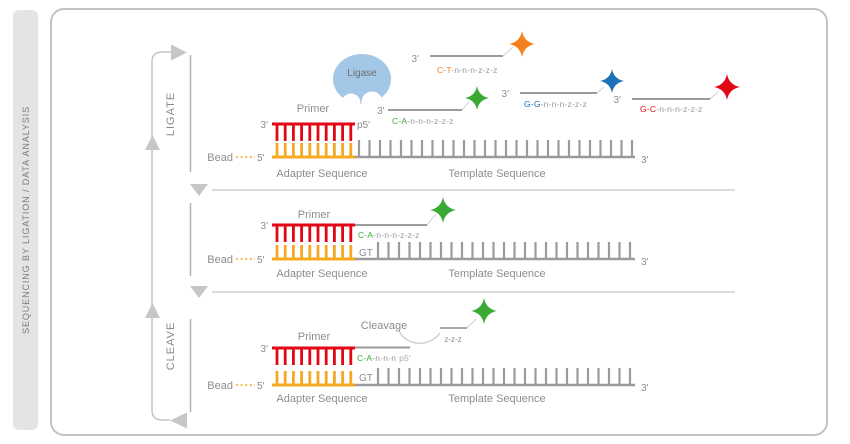 Image resolution: width=850 pixels, height=444 pixels. I want to click on cleavage-arc, so click(419, 336).